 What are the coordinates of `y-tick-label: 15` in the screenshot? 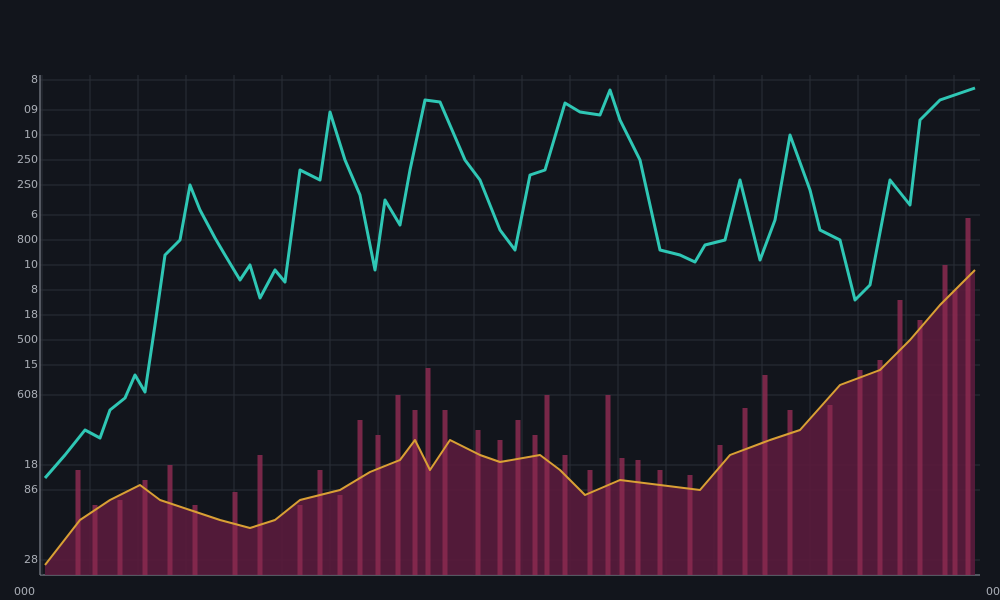 It's located at (31, 364).